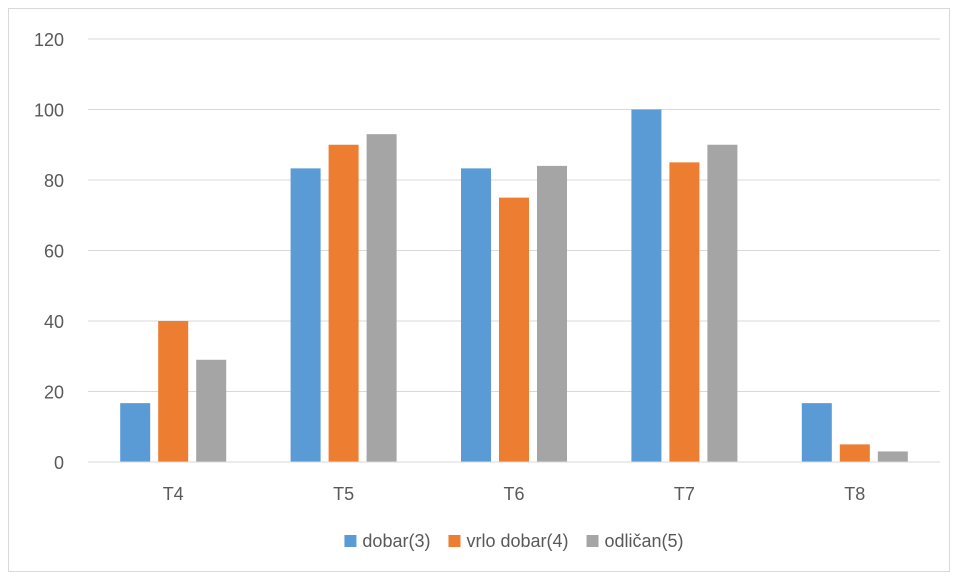 The width and height of the screenshot is (958, 580). Describe the element at coordinates (173, 391) in the screenshot. I see `bar-vrlo dobar(4)-T4` at that location.